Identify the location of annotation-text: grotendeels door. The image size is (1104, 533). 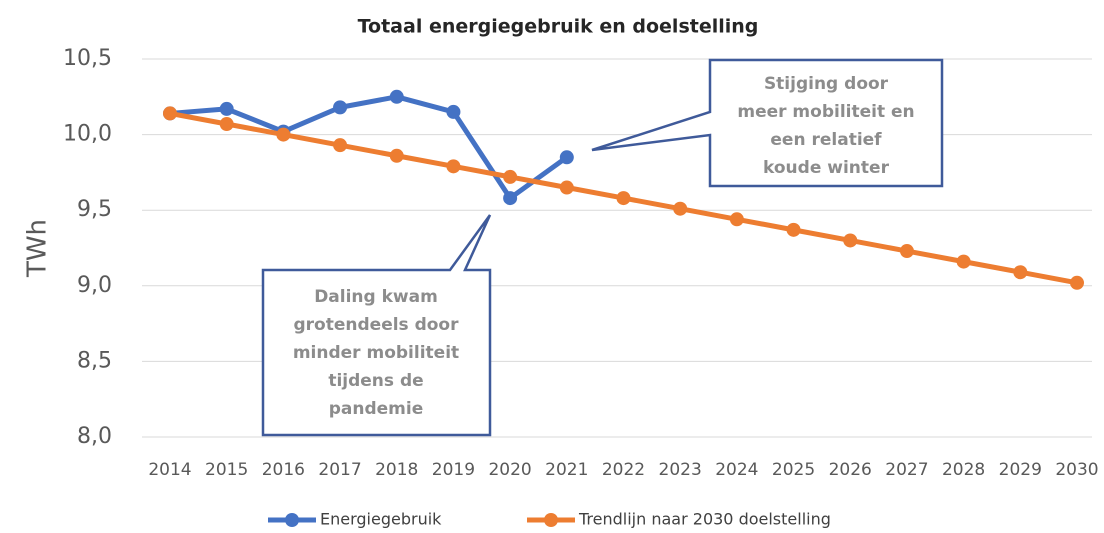
(377, 325).